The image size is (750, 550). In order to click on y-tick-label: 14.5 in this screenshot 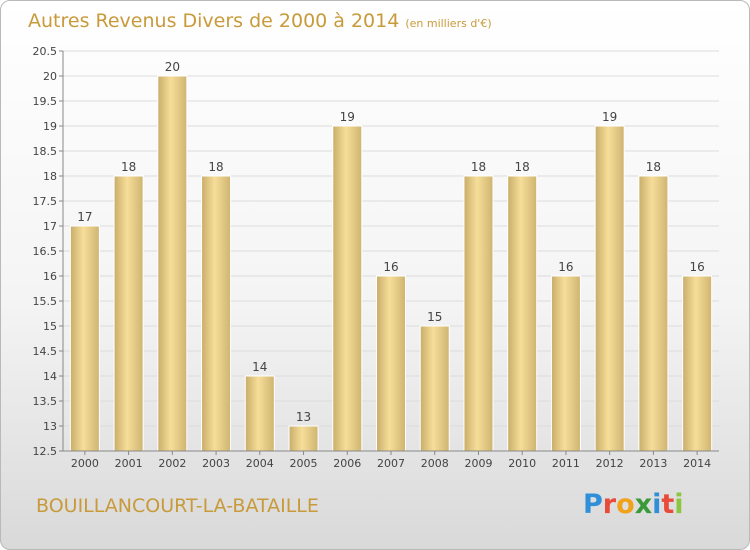, I will do `click(45, 351)`.